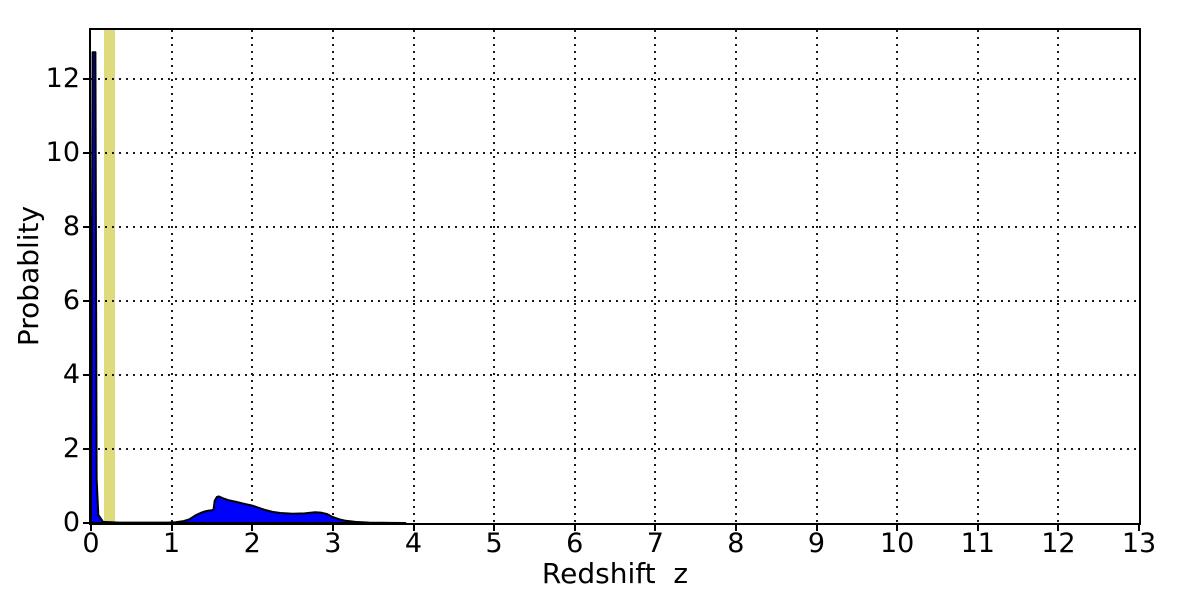 Image resolution: width=1200 pixels, height=600 pixels. Describe the element at coordinates (172, 543) in the screenshot. I see `x-tick-label-1: 1` at that location.